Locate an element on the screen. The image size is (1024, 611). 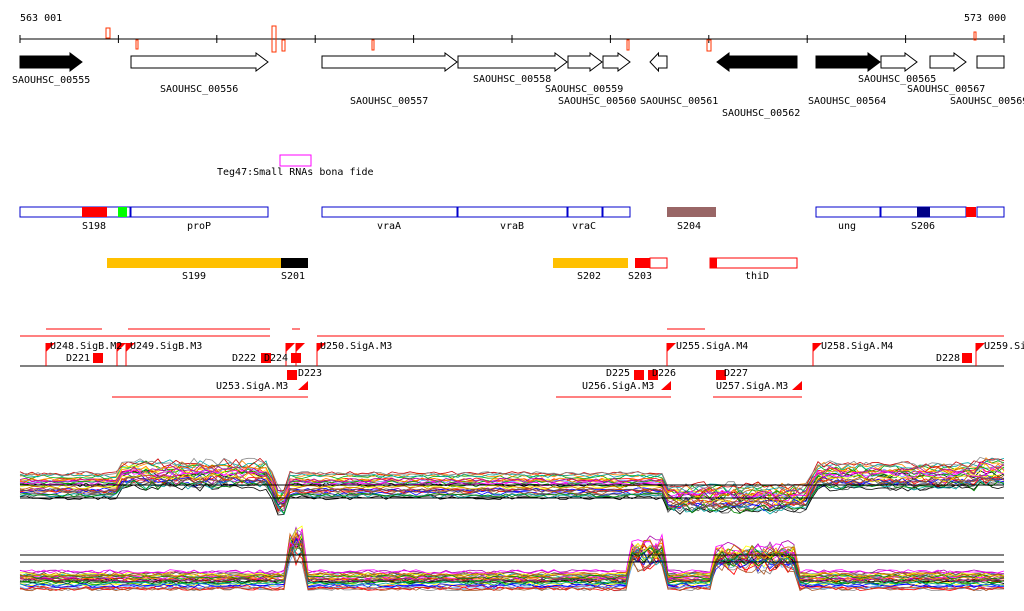
gene-label: SAOUHSC_00561 is located at coordinates (679, 101).